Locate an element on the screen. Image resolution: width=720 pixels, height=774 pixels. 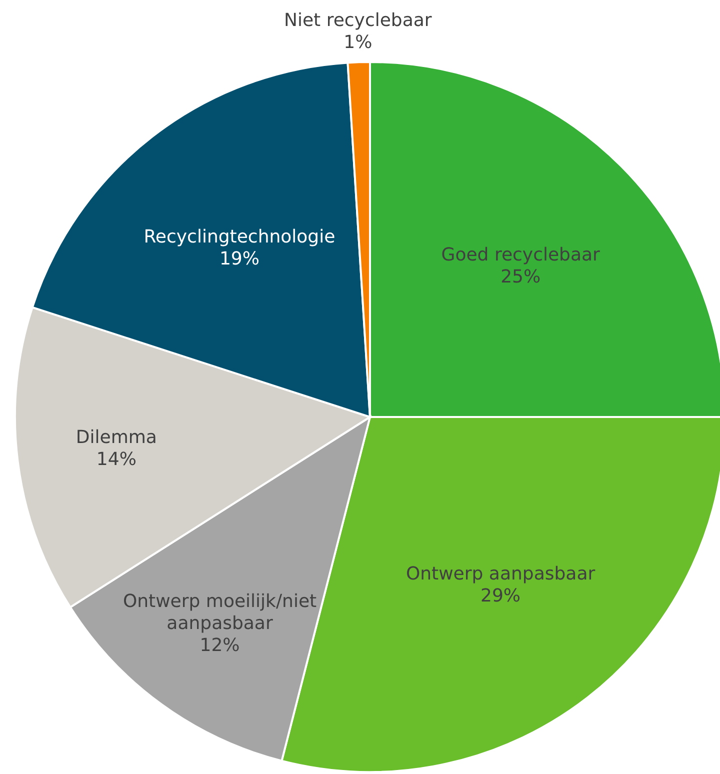
slice-label: Ontwerp aanpasbaar is located at coordinates (501, 573).